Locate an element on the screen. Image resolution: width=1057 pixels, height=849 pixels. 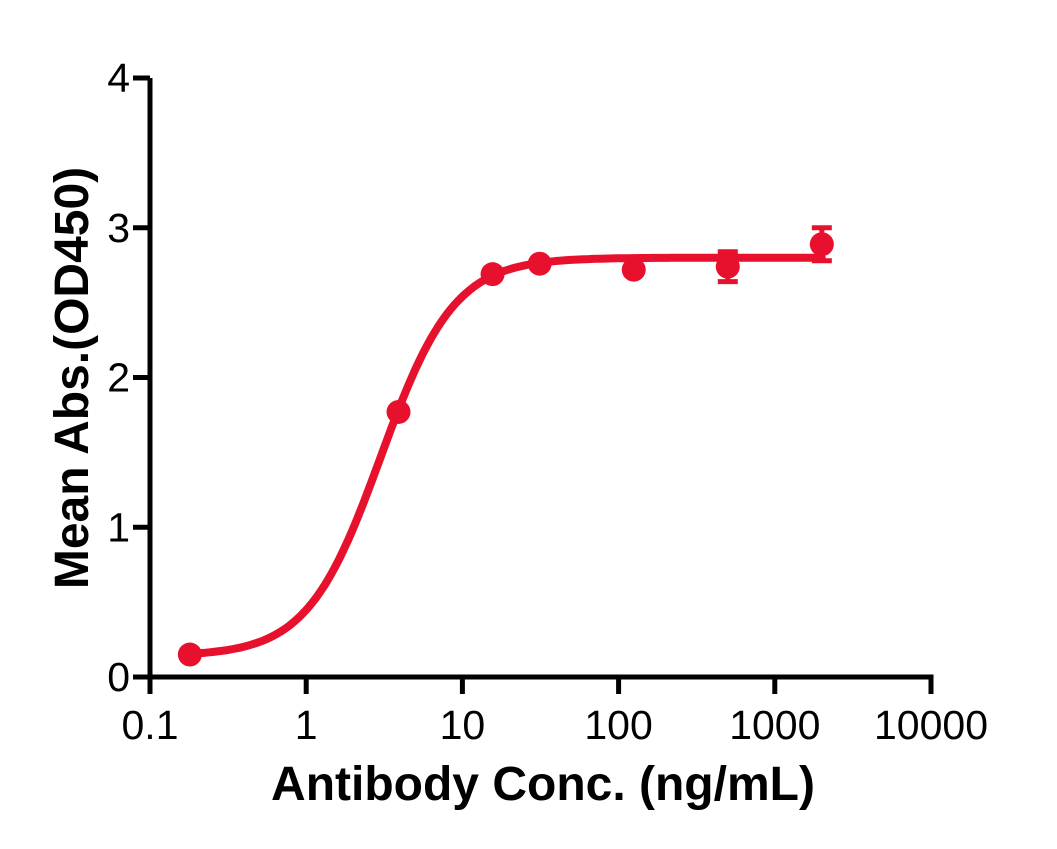
y-axis-title: Mean Abs.(OD450) is located at coordinates (72, 378).